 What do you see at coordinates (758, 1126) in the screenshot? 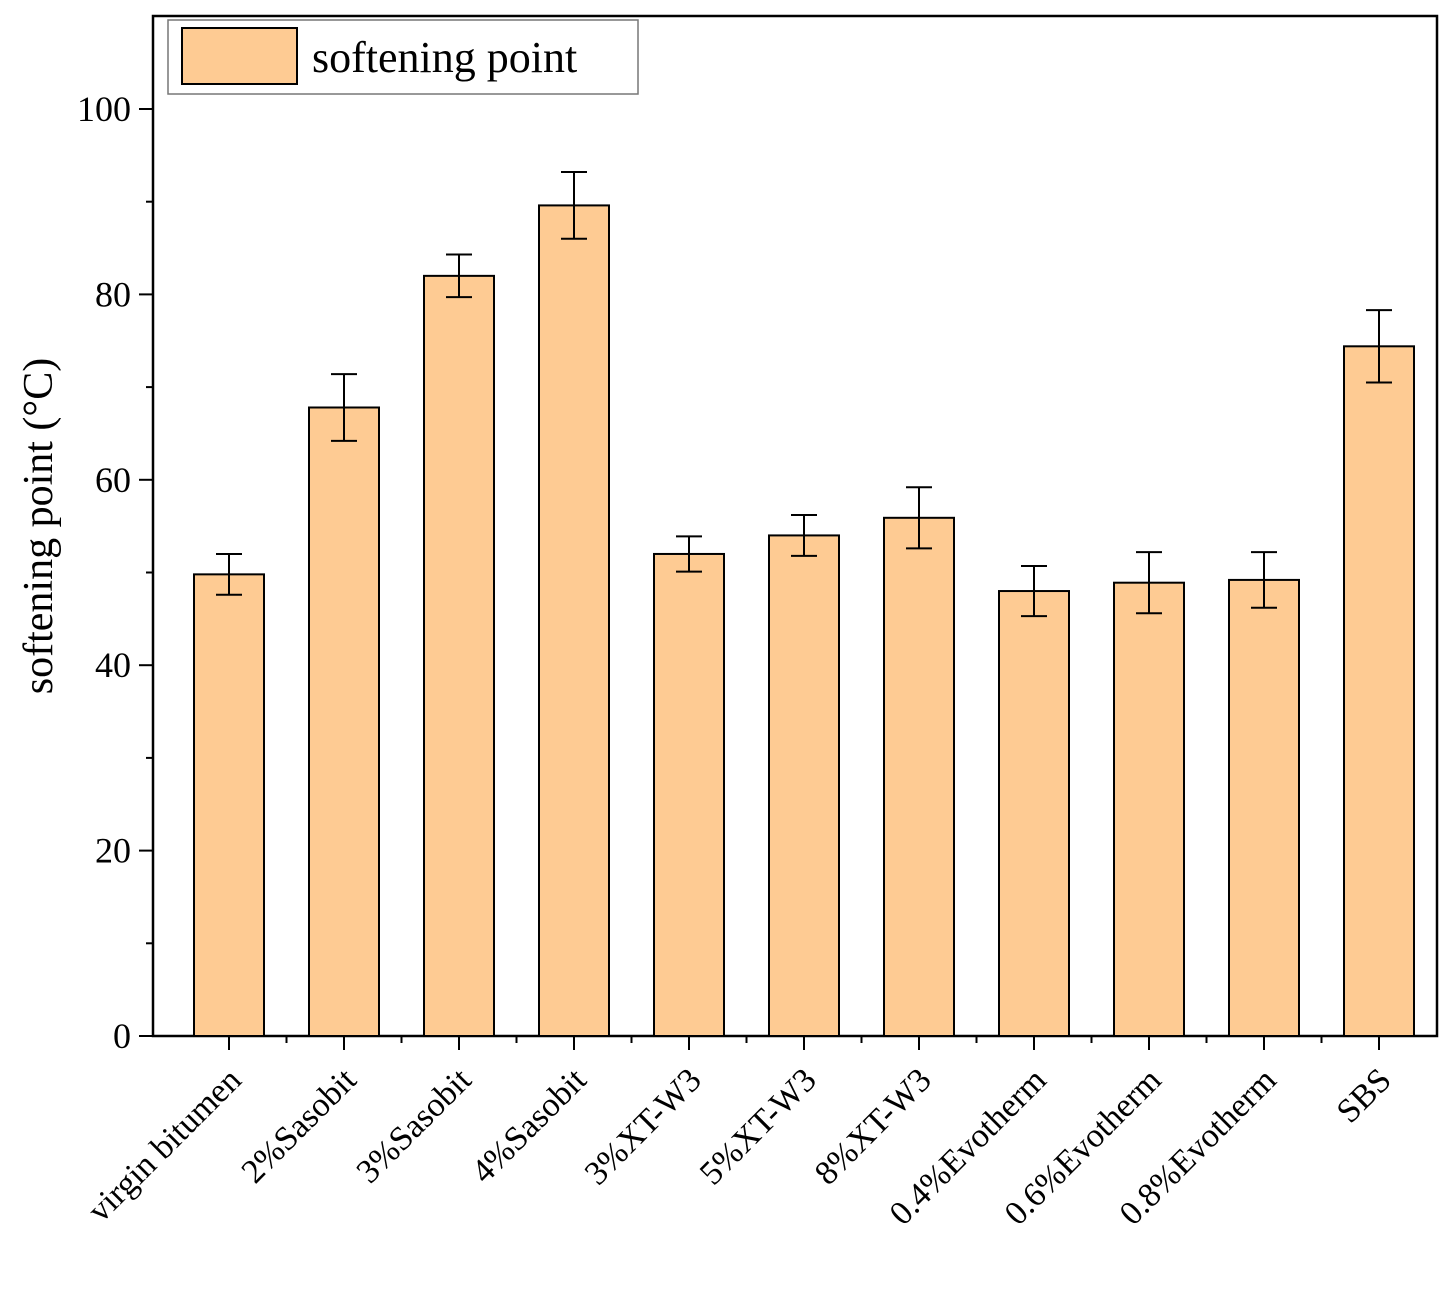
I see `x-tick-label: 5%XT-W3` at bounding box center [758, 1126].